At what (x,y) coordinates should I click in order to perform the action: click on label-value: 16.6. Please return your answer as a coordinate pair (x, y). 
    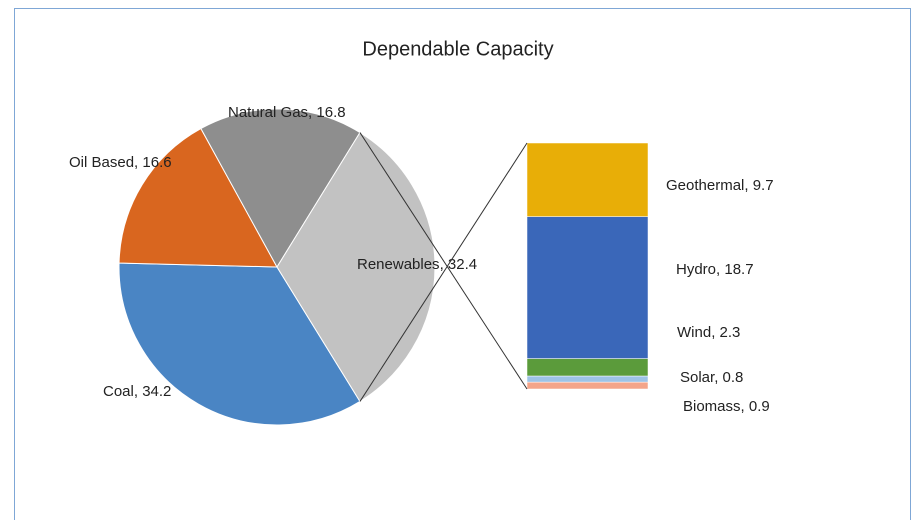
    Looking at the image, I should click on (156, 162).